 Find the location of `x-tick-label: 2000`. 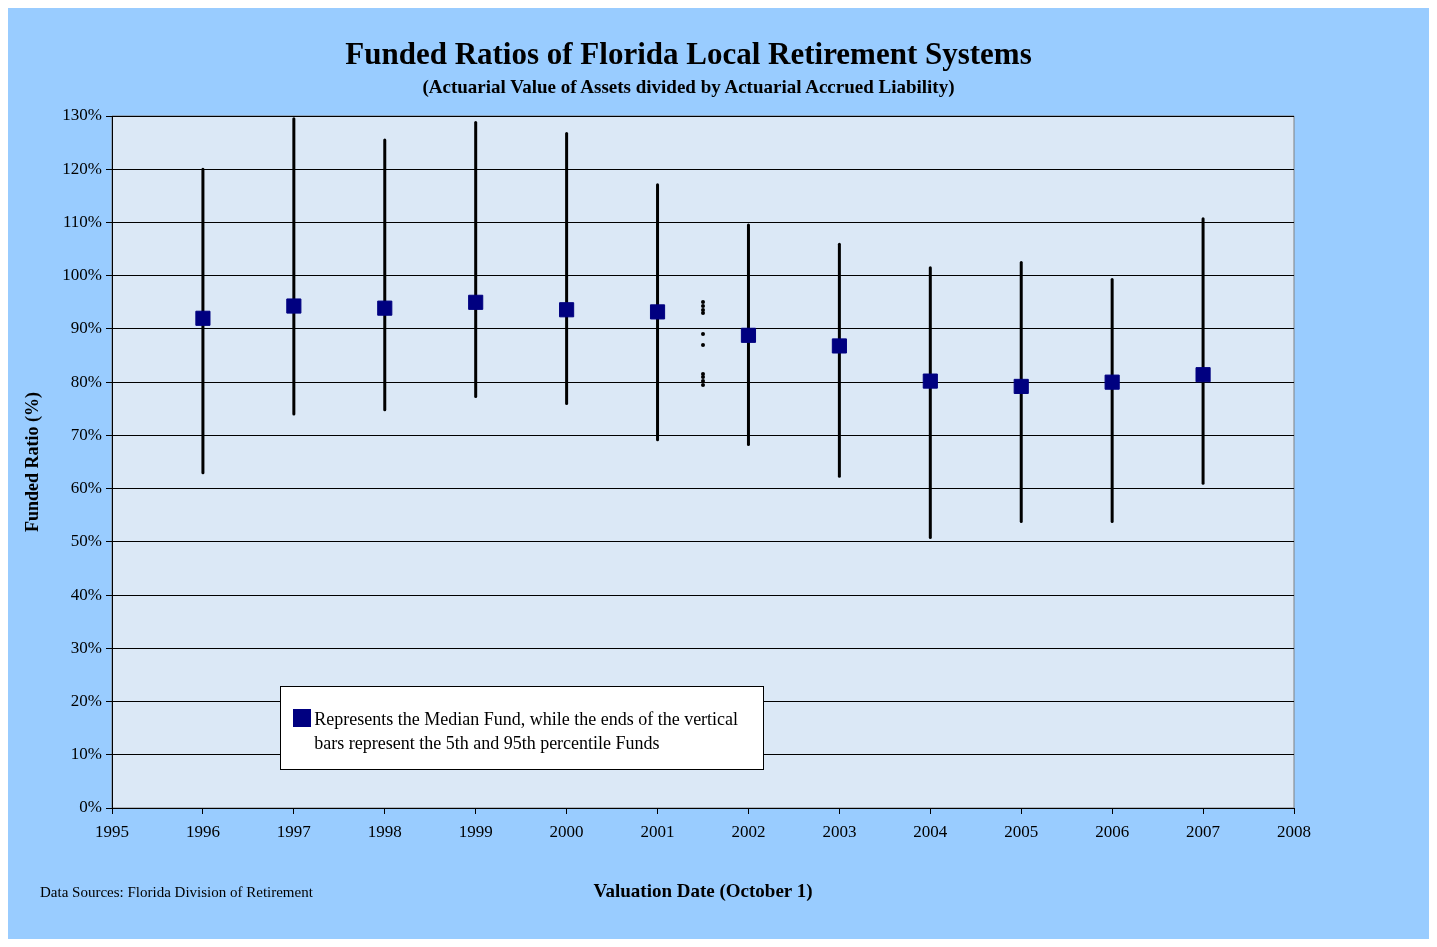

x-tick-label: 2000 is located at coordinates (566, 831).